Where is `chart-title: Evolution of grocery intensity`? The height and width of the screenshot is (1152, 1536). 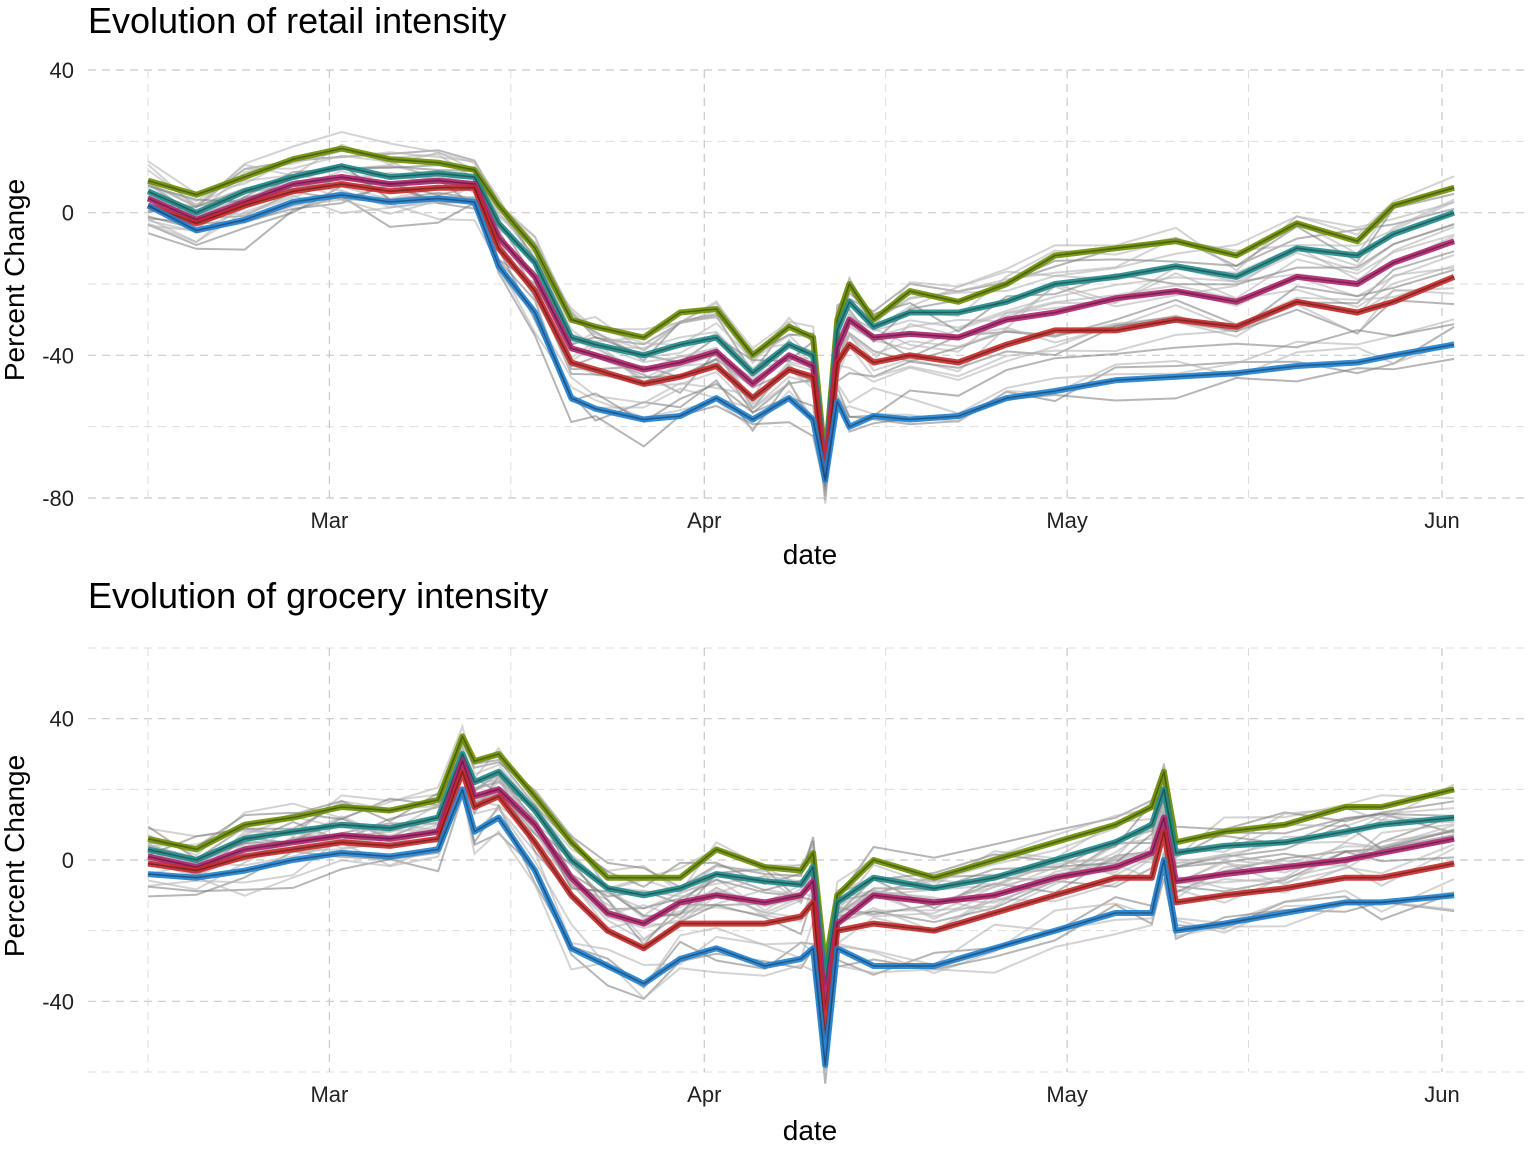
chart-title: Evolution of grocery intensity is located at coordinates (318, 596).